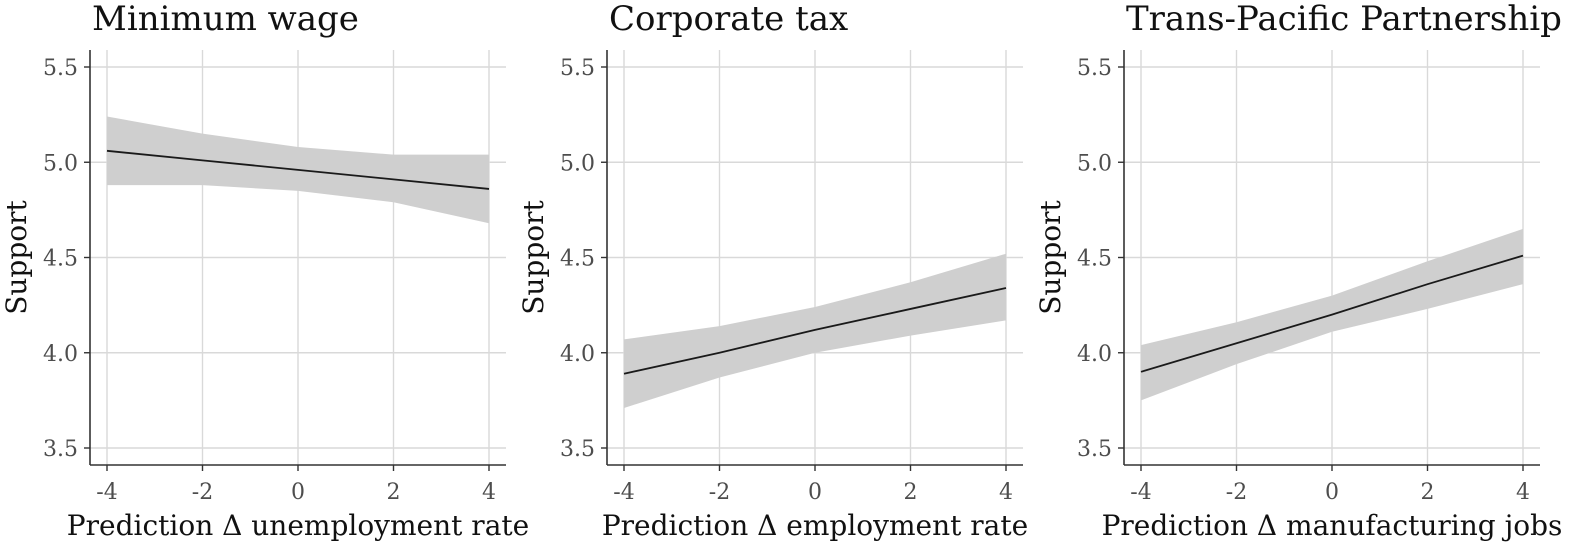 The height and width of the screenshot is (550, 1594). Describe the element at coordinates (1344, 19) in the screenshot. I see `chart-title: Trans-Pacific Partnership` at that location.